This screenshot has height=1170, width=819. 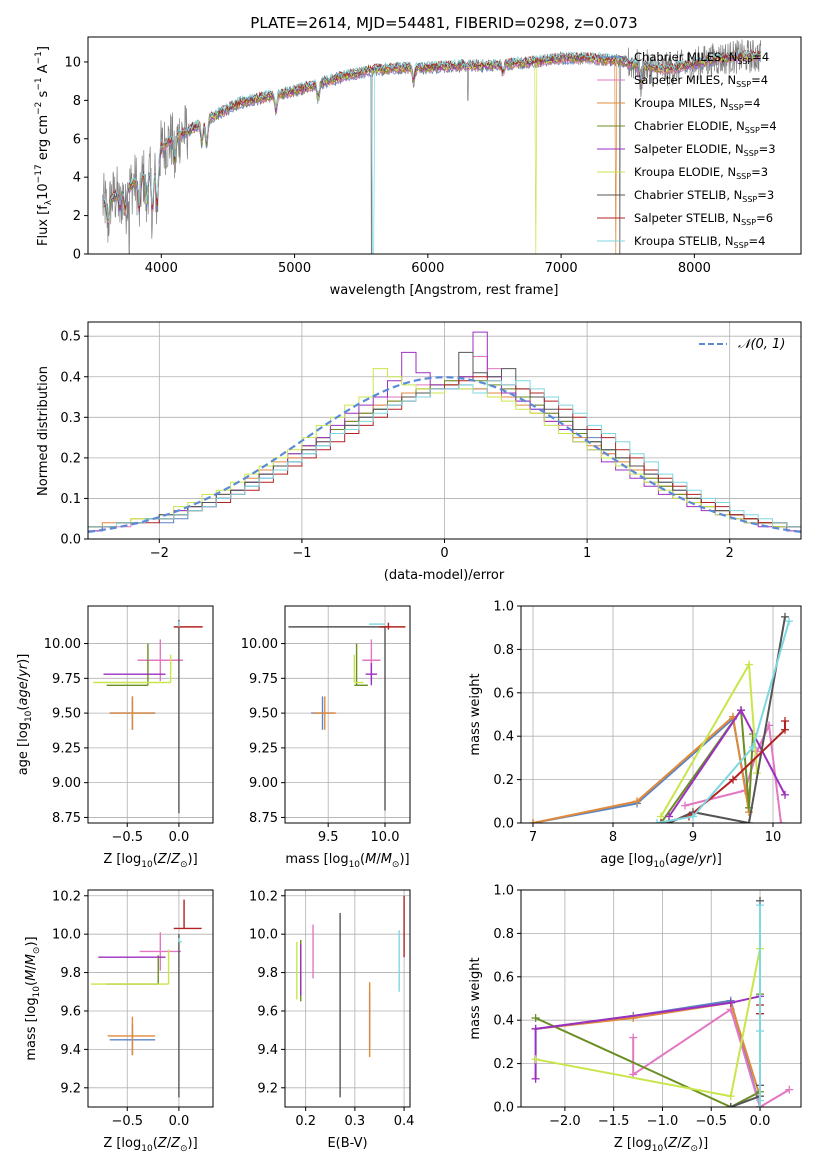 I want to click on x-tick-label: 6000, so click(x=427, y=268).